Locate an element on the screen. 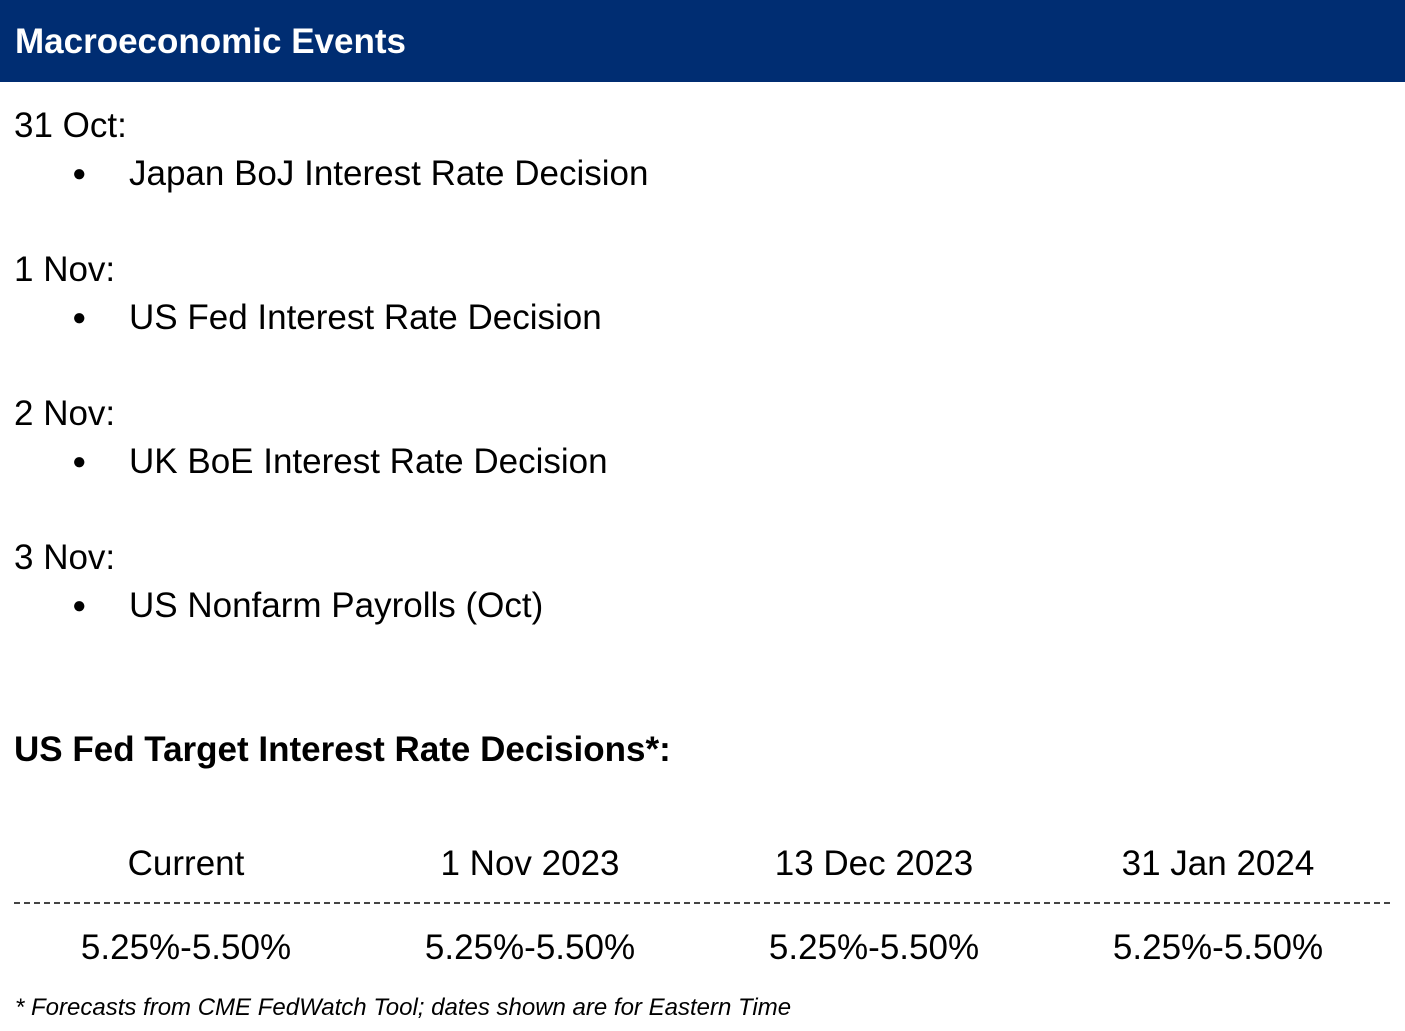 The height and width of the screenshot is (1031, 1405). page-title: Macroeconomic Events is located at coordinates (210, 41).